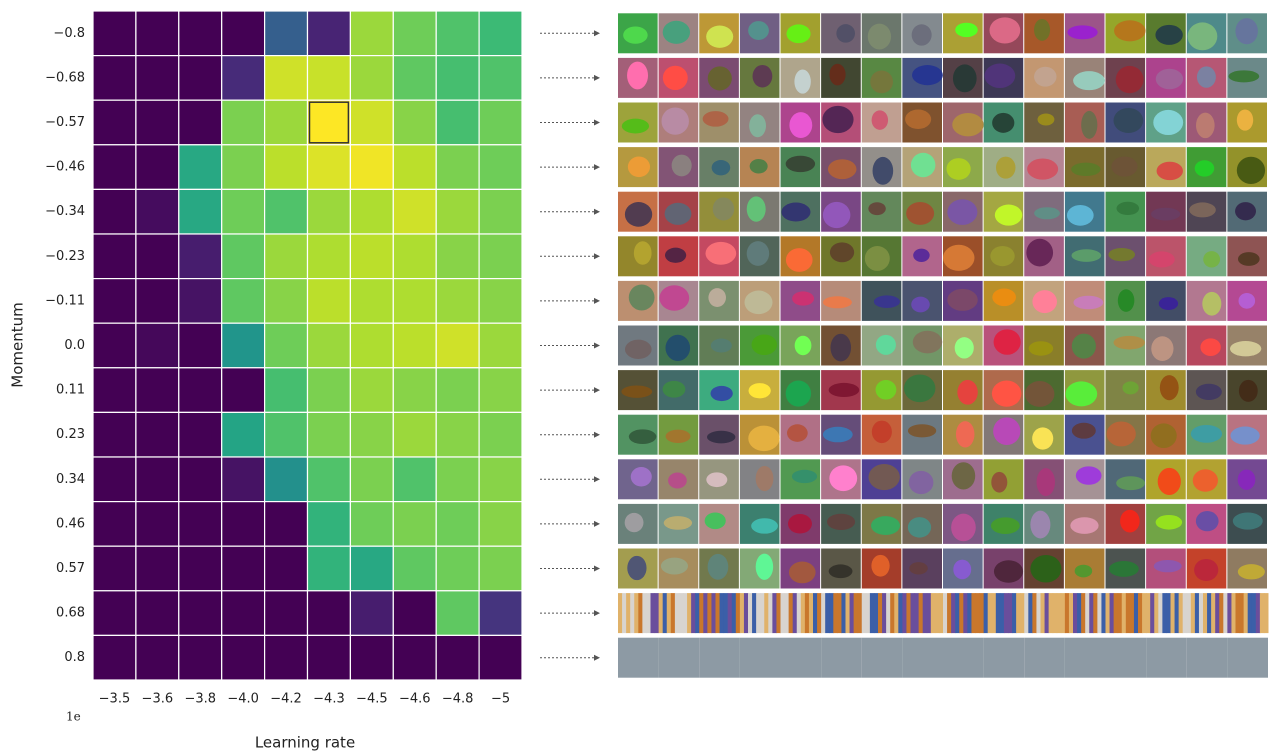 This screenshot has height=754, width=1270. Describe the element at coordinates (458, 699) in the screenshot. I see `x-tick-label: −4.8` at that location.